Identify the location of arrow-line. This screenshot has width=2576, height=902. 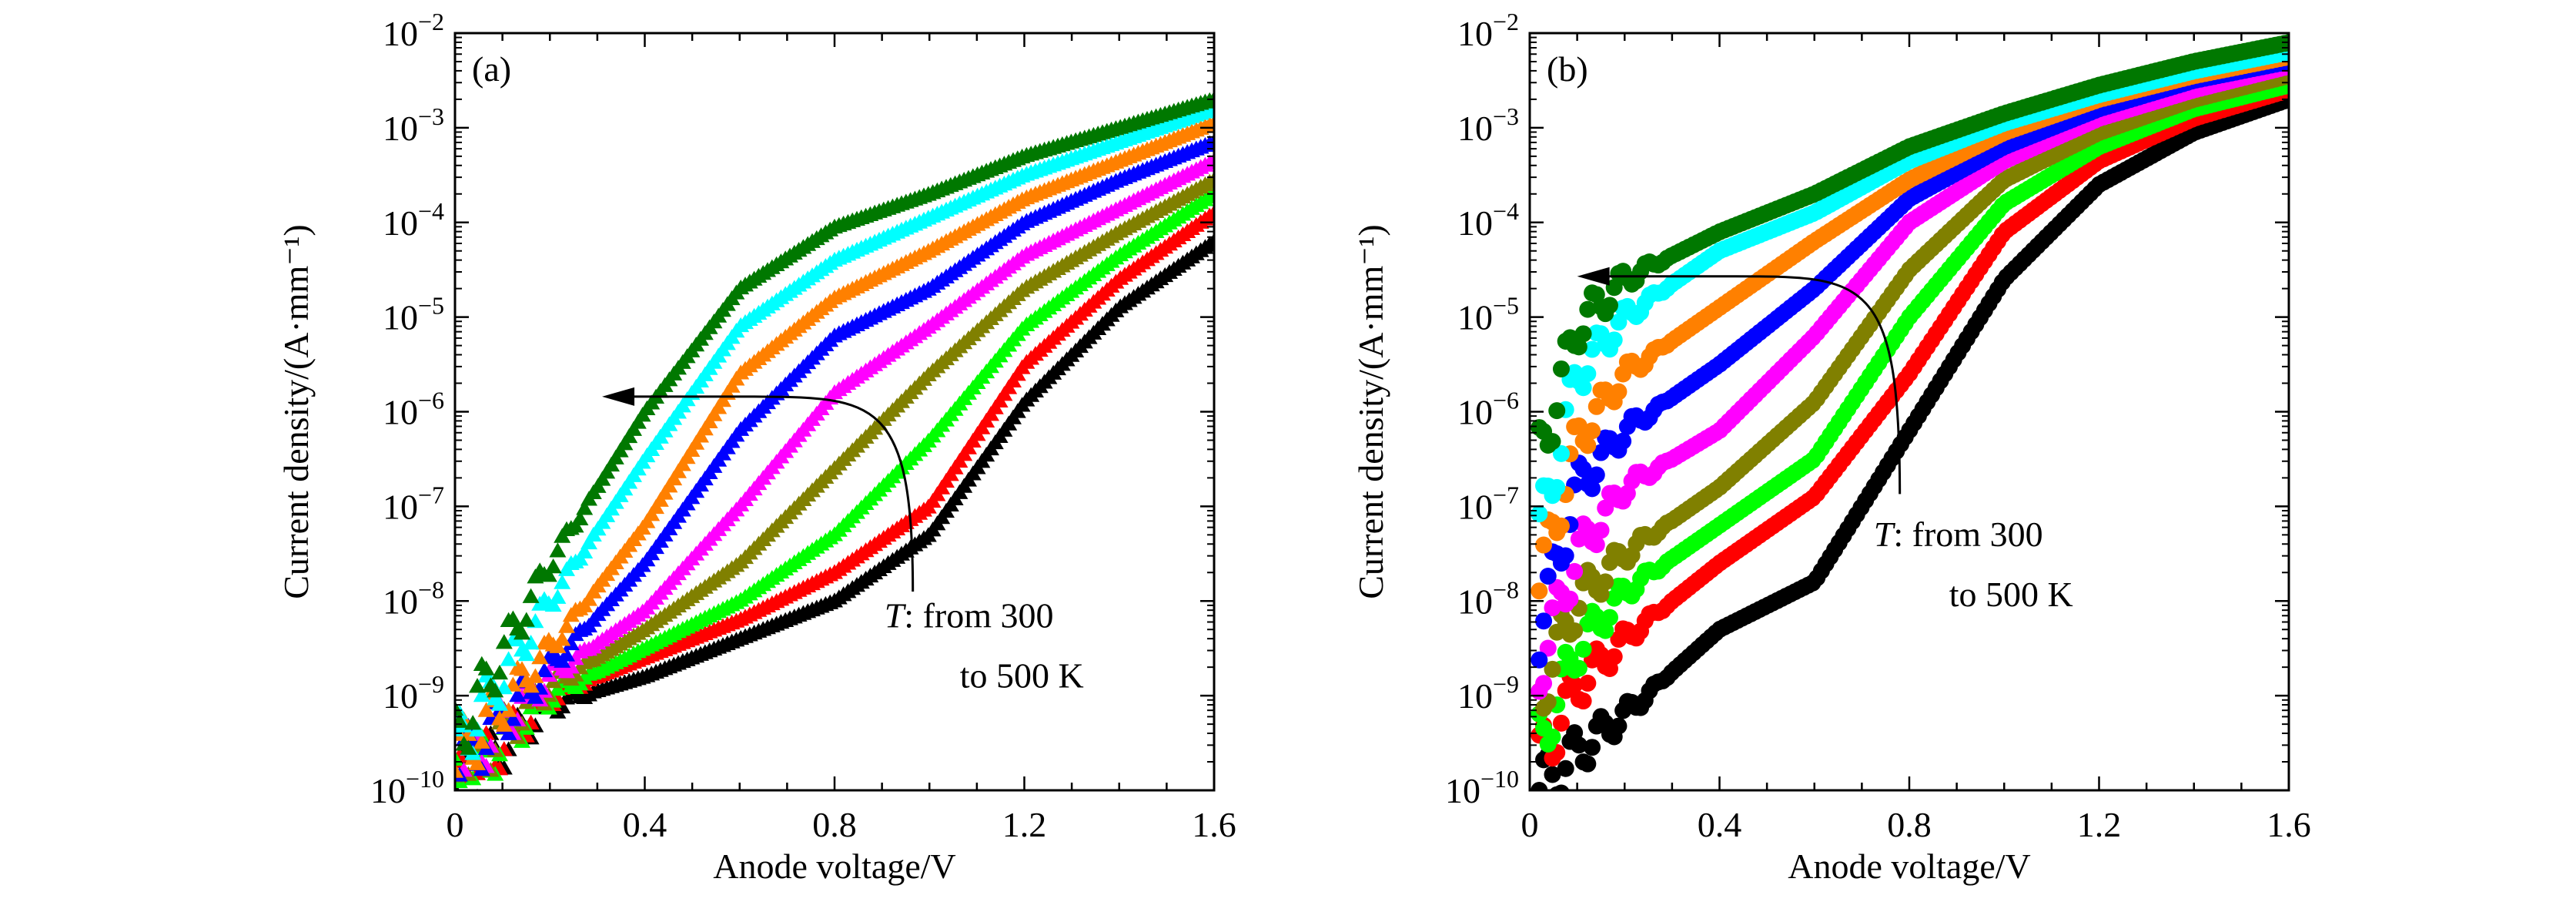
(1751, 385).